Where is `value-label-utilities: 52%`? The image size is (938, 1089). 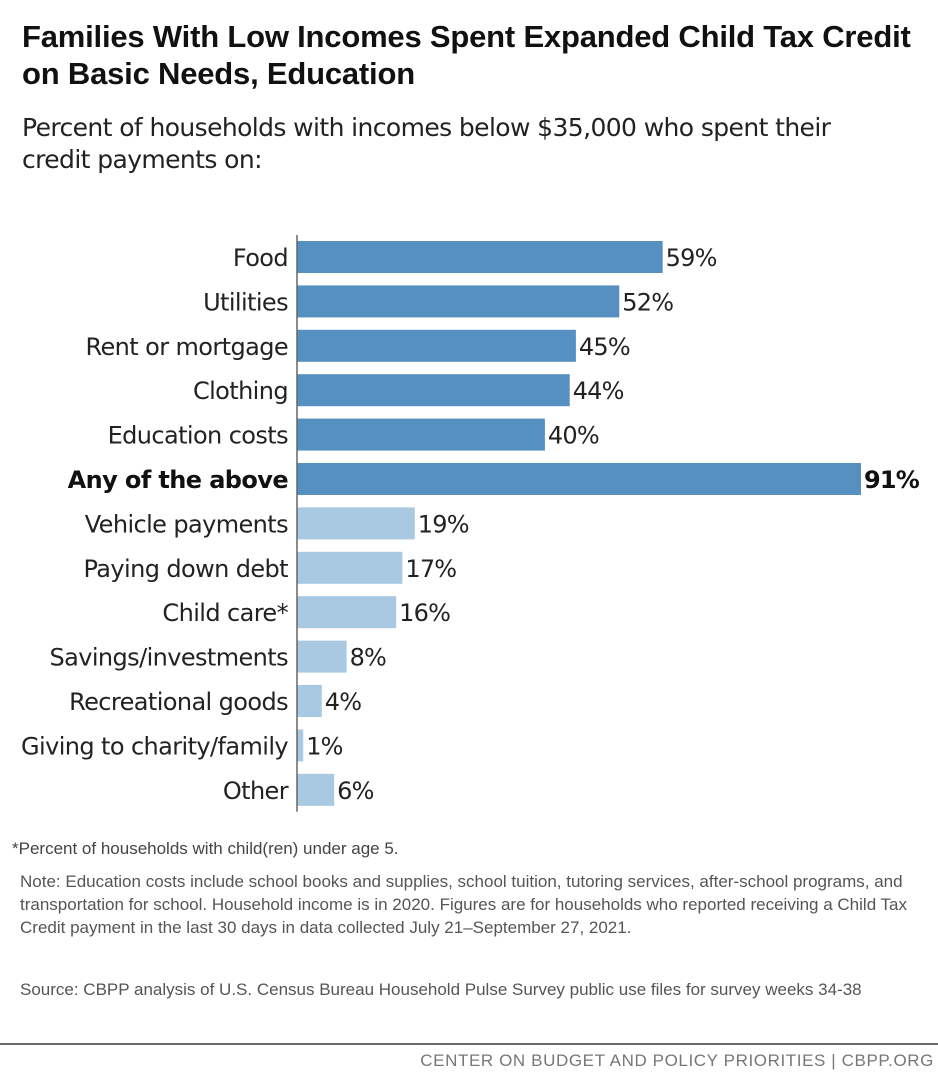
value-label-utilities: 52% is located at coordinates (647, 302).